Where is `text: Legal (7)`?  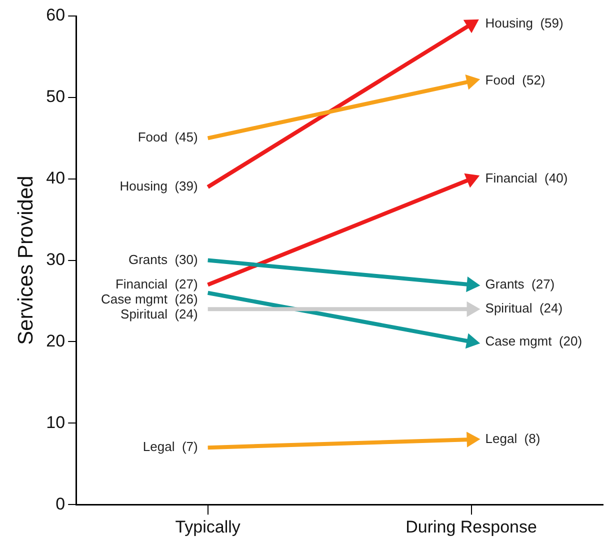
text: Legal (7) is located at coordinates (170, 446).